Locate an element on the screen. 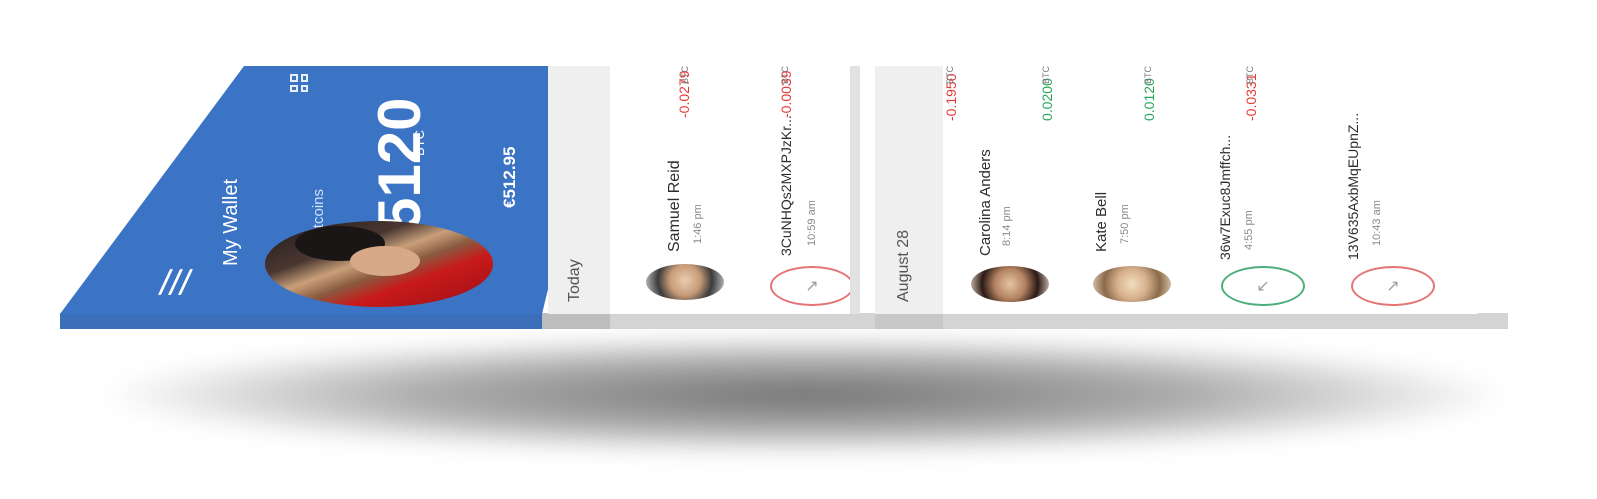 Image resolution: width=1597 pixels, height=499 pixels. section-header-today: Today is located at coordinates (579, 190).